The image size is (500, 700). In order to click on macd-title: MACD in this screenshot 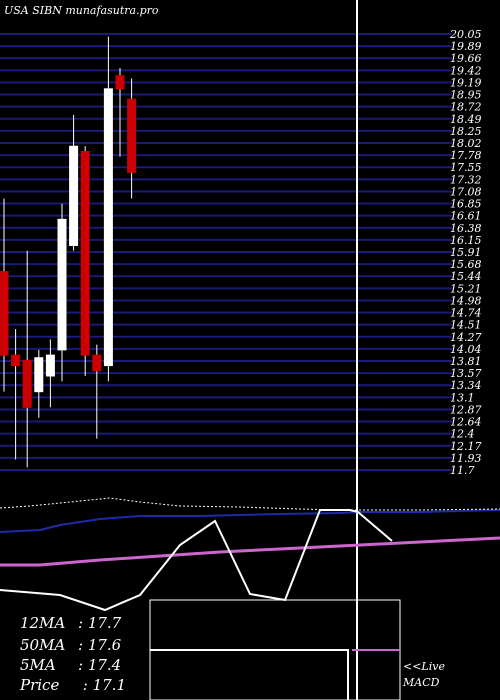, I will do `click(421, 682)`.